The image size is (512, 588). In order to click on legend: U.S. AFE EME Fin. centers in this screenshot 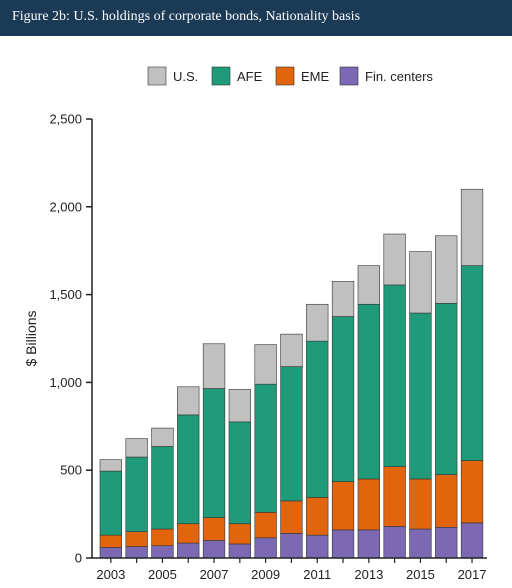, I will do `click(290, 76)`.